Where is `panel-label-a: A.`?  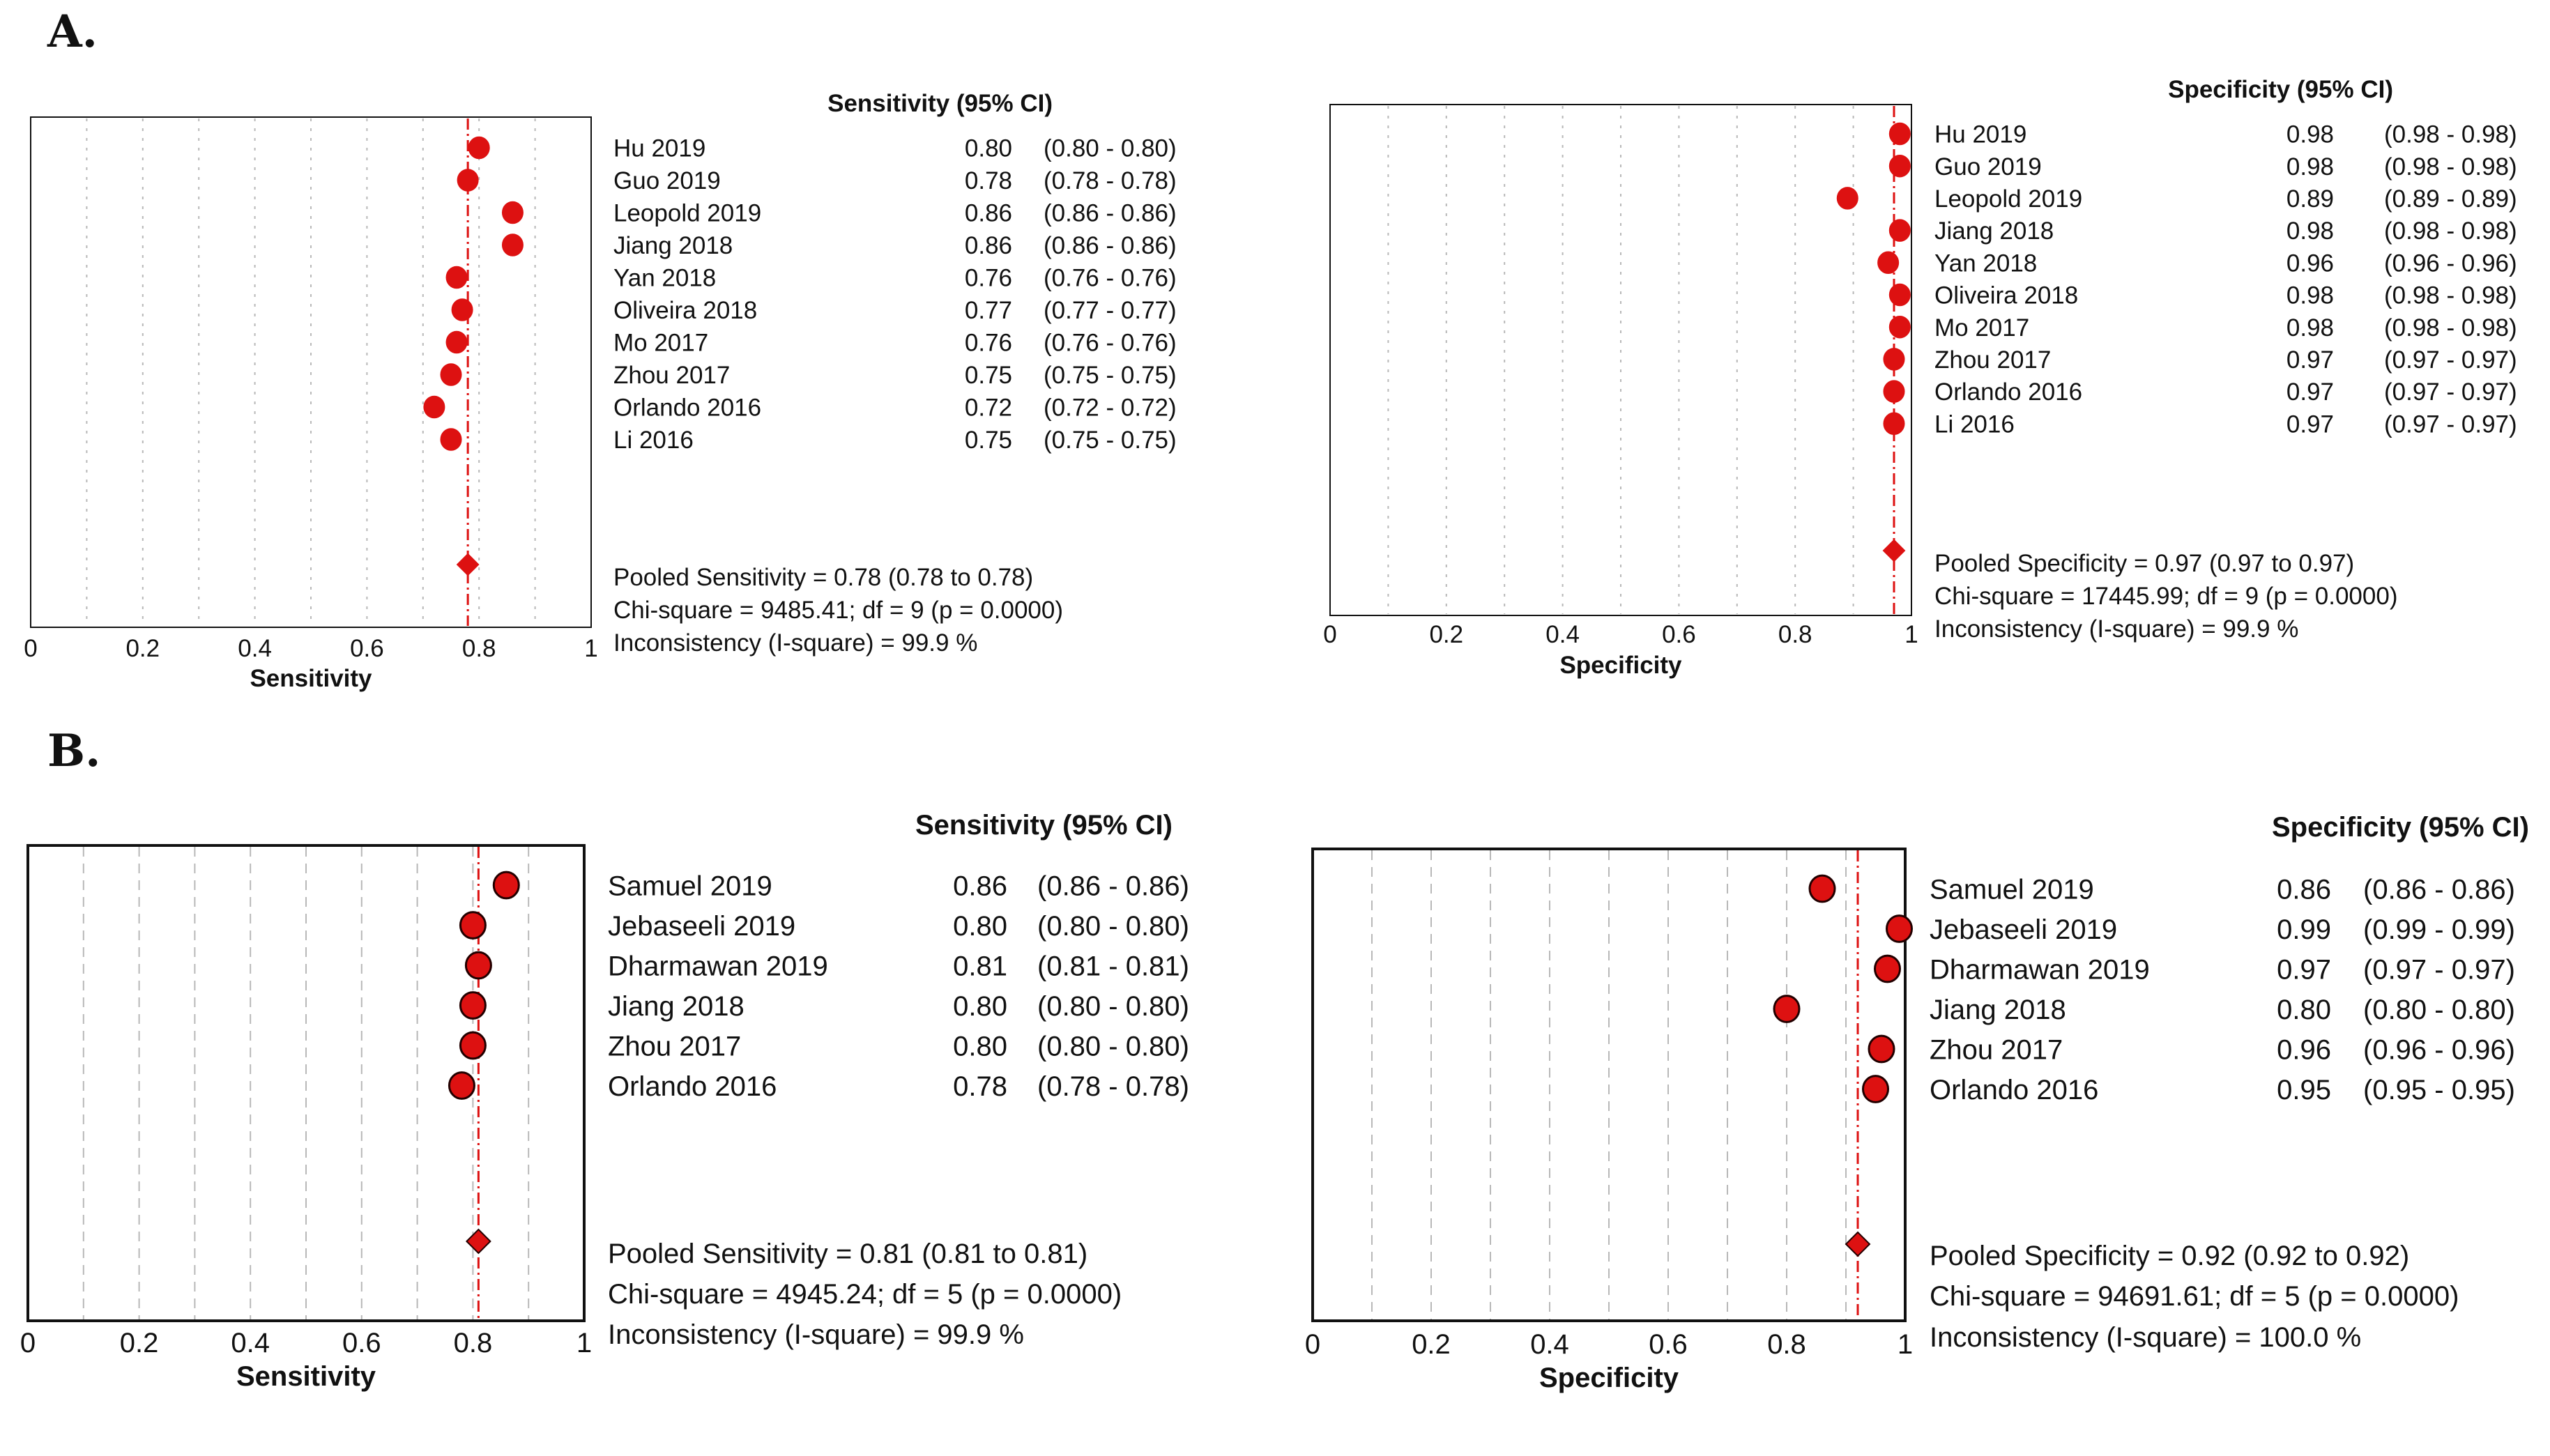
panel-label-a: A. is located at coordinates (72, 32).